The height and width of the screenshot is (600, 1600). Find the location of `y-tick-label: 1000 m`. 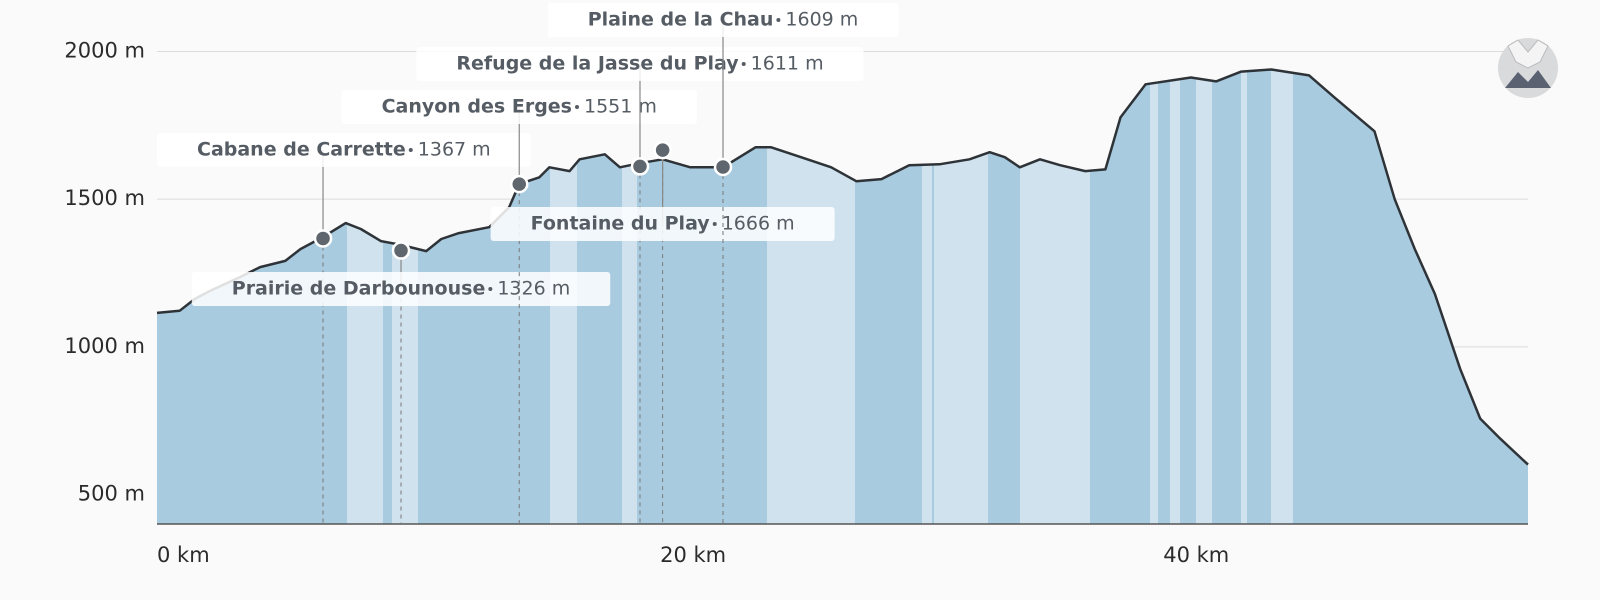

y-tick-label: 1000 m is located at coordinates (104, 346).